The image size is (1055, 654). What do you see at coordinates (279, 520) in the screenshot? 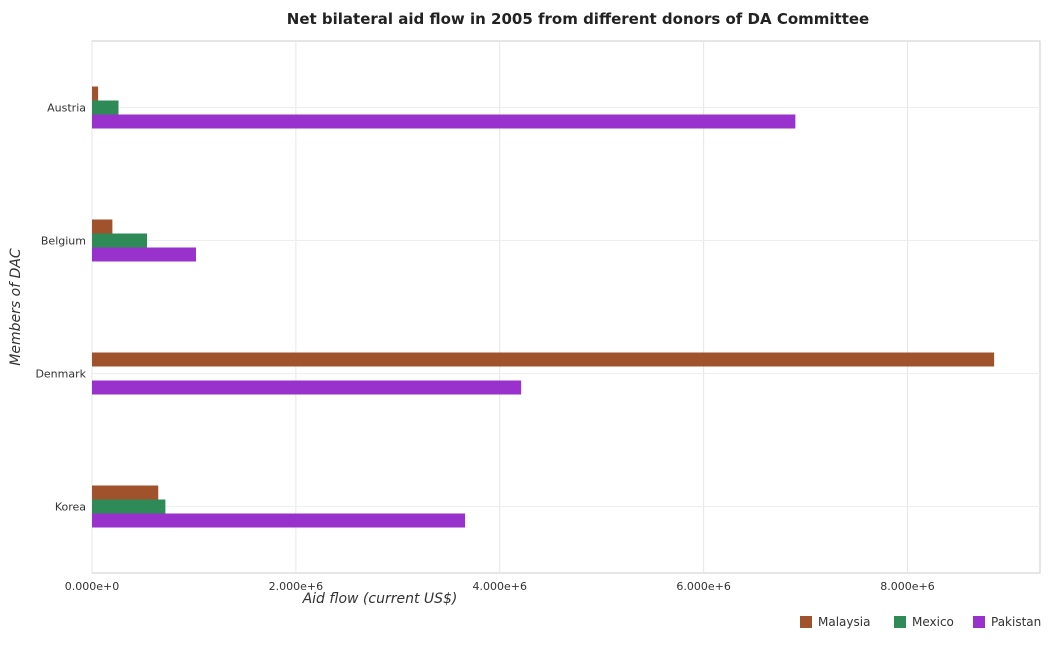
I see `bar-pakistan-korea` at bounding box center [279, 520].